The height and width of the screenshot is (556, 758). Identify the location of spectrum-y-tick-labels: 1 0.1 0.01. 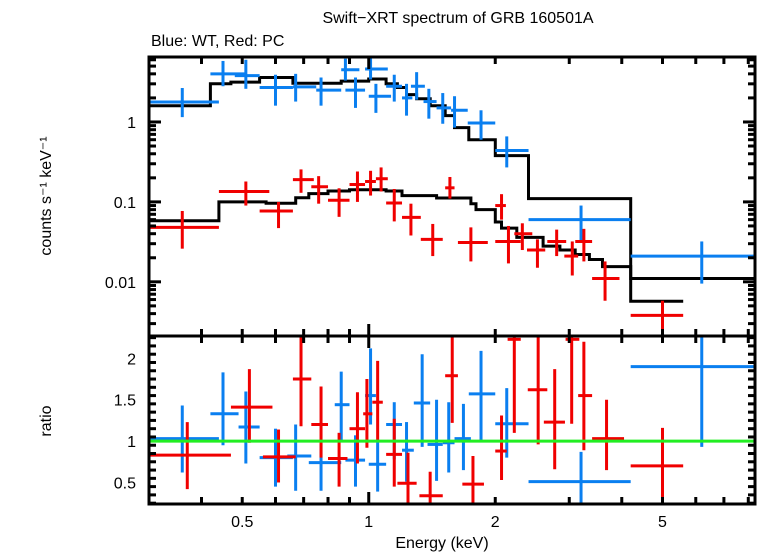
(120, 203).